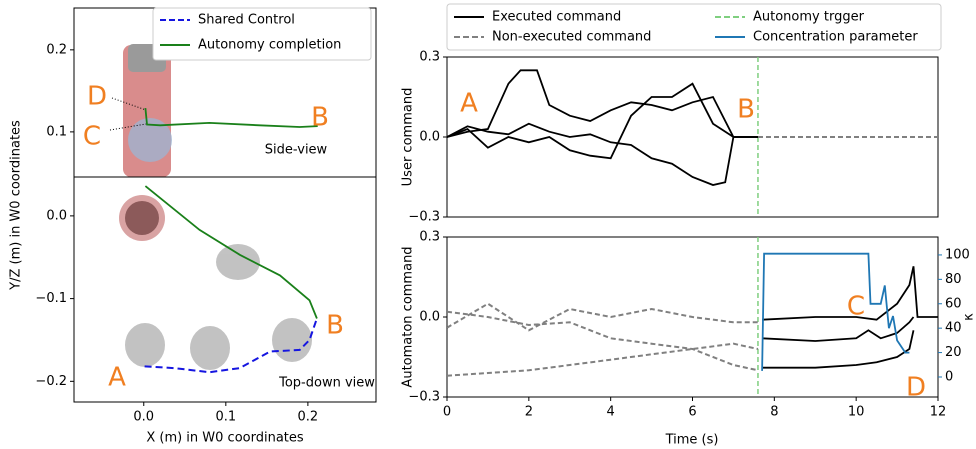 Image resolution: width=976 pixels, height=449 pixels. I want to click on y2-tick-label: 20, so click(953, 352).